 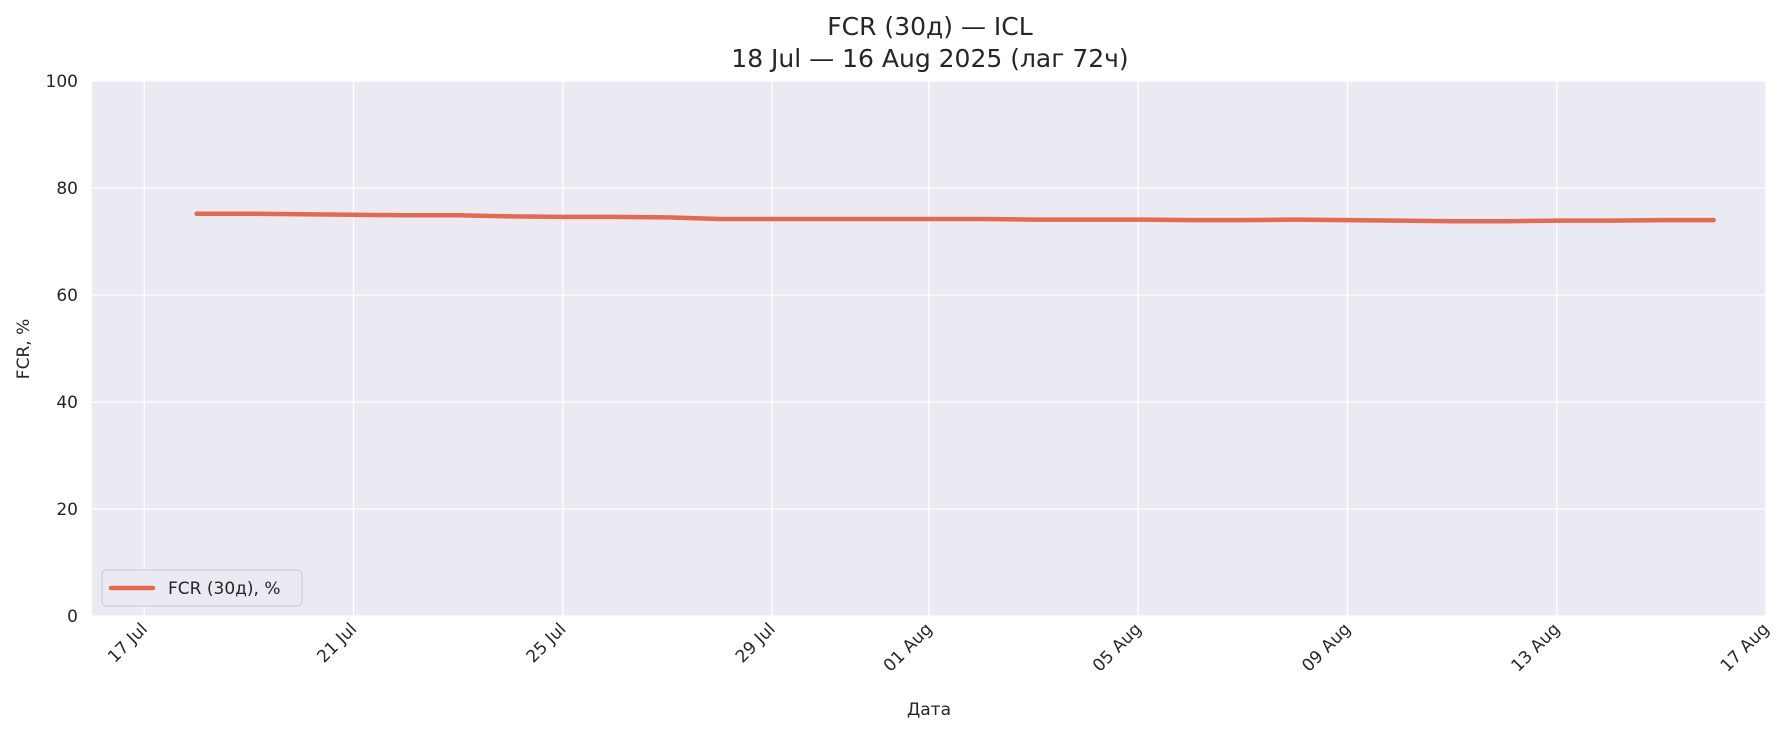 I want to click on x-tick-label: 13 Aug, so click(x=1536, y=647).